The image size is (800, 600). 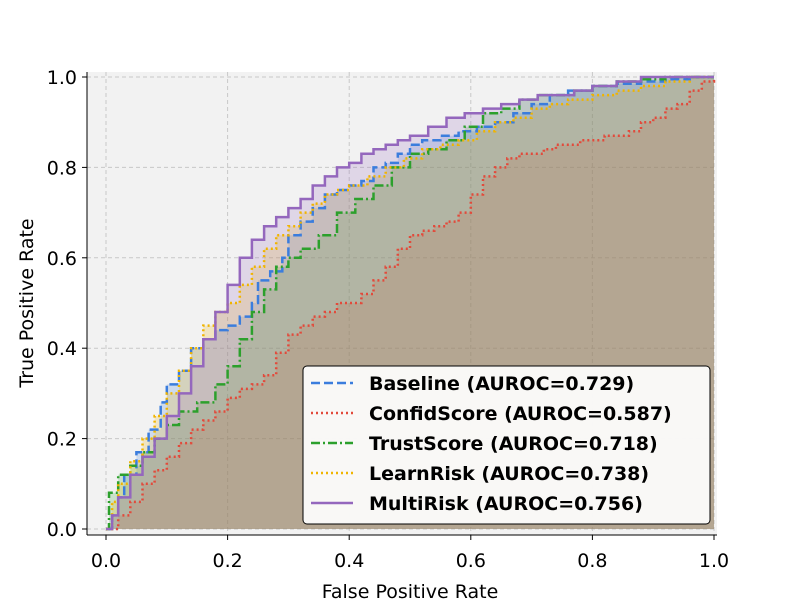 What do you see at coordinates (62, 78) in the screenshot?
I see `y-tick-label: 1.0` at bounding box center [62, 78].